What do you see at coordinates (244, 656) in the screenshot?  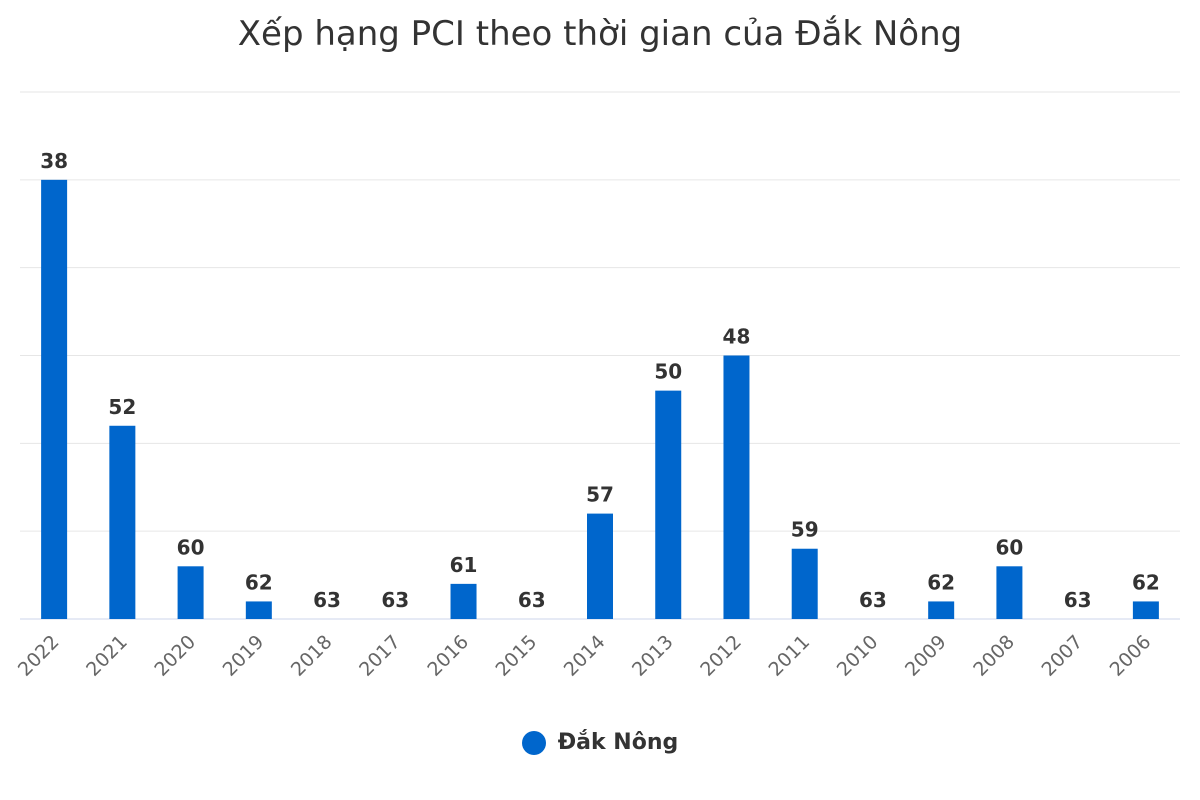 I see `x-tick-label-2019: 2019` at bounding box center [244, 656].